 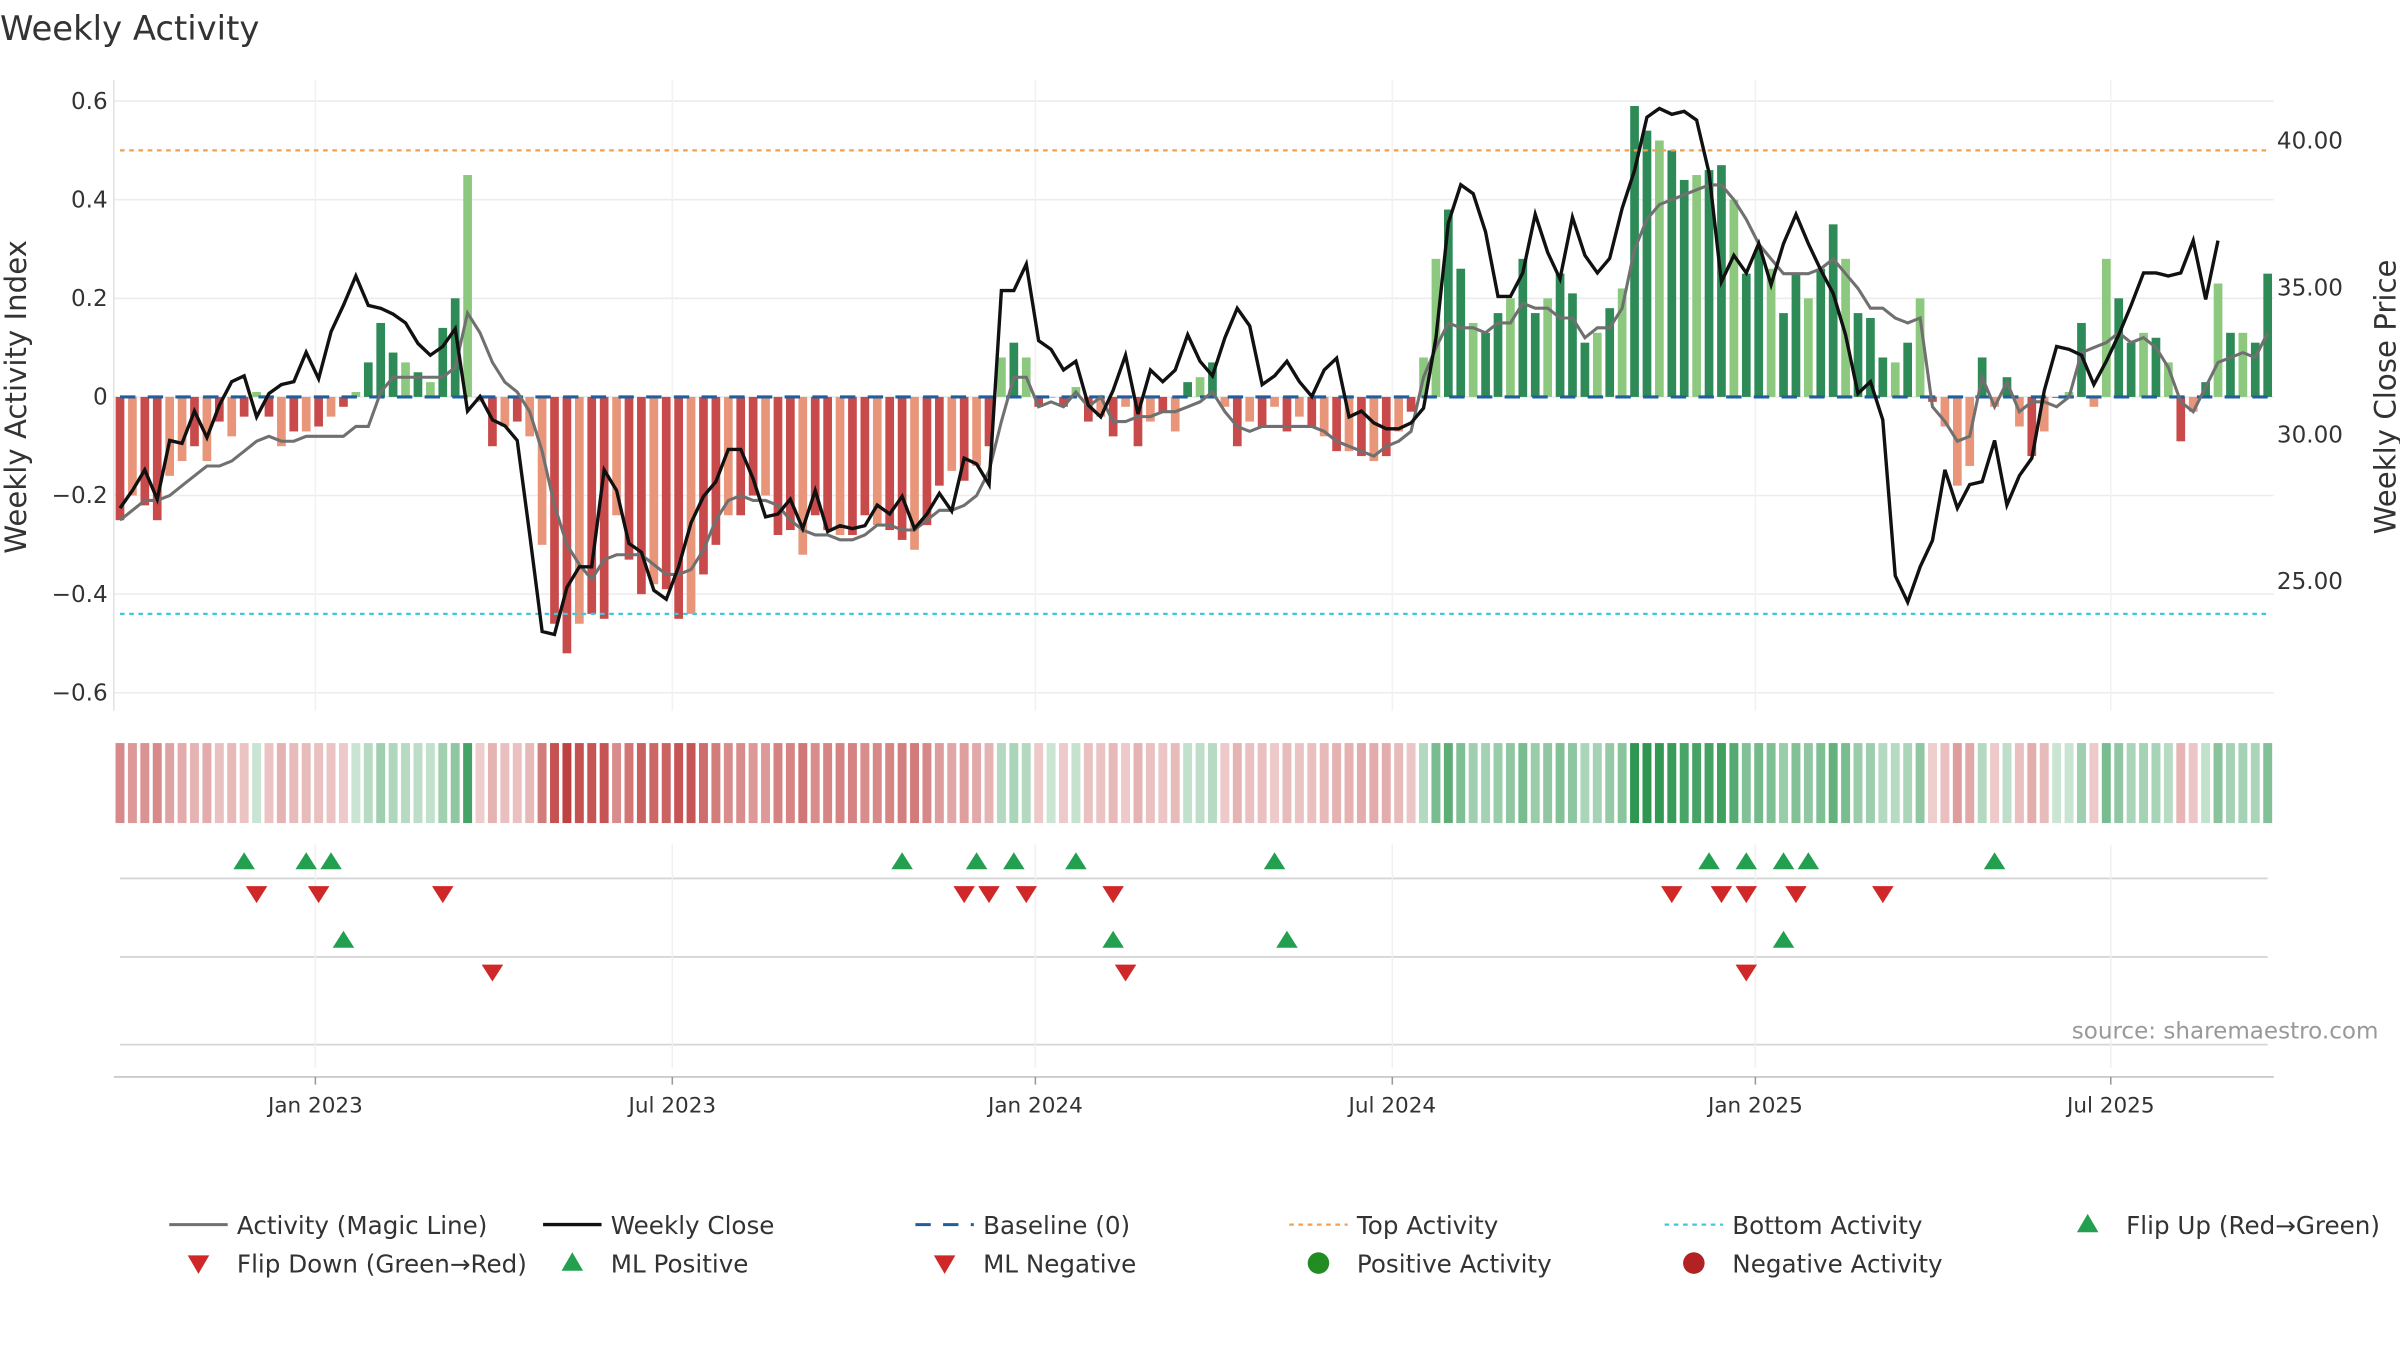 What do you see at coordinates (198, 1264) in the screenshot?
I see `legend-triangle-down-icon` at bounding box center [198, 1264].